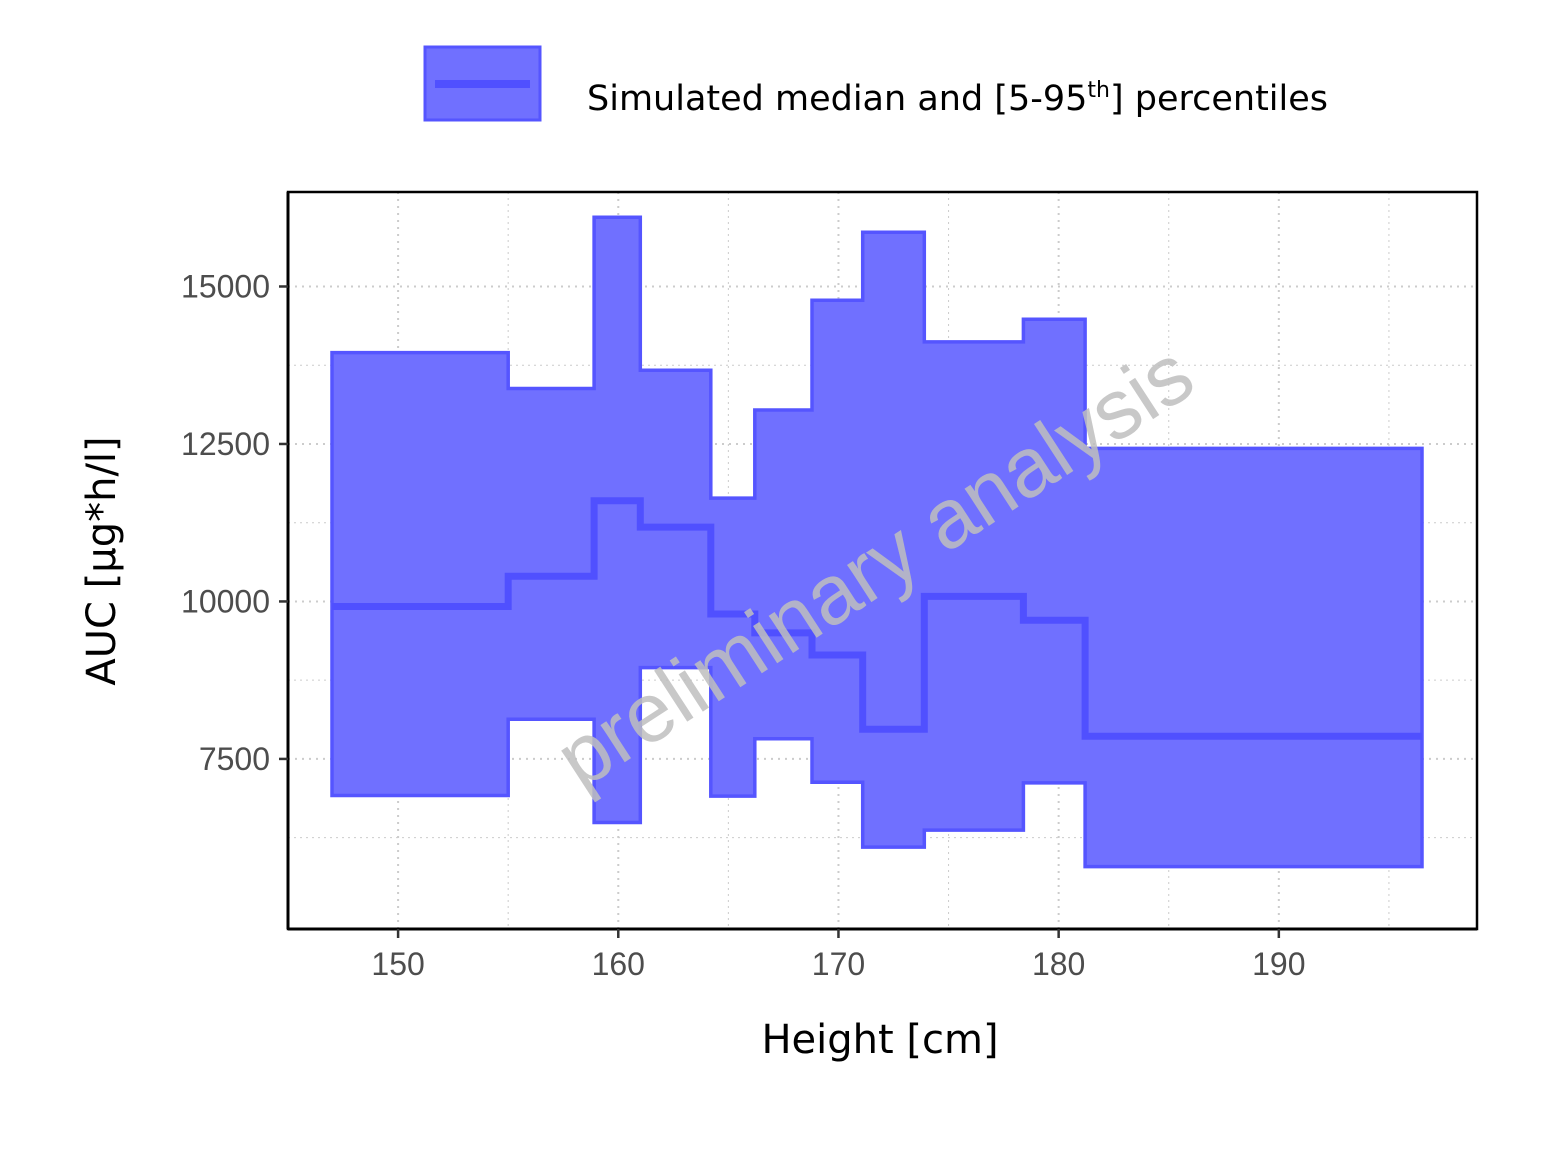 The width and height of the screenshot is (1562, 1151). Describe the element at coordinates (1278, 964) in the screenshot. I see `x-tick-label: 190` at that location.